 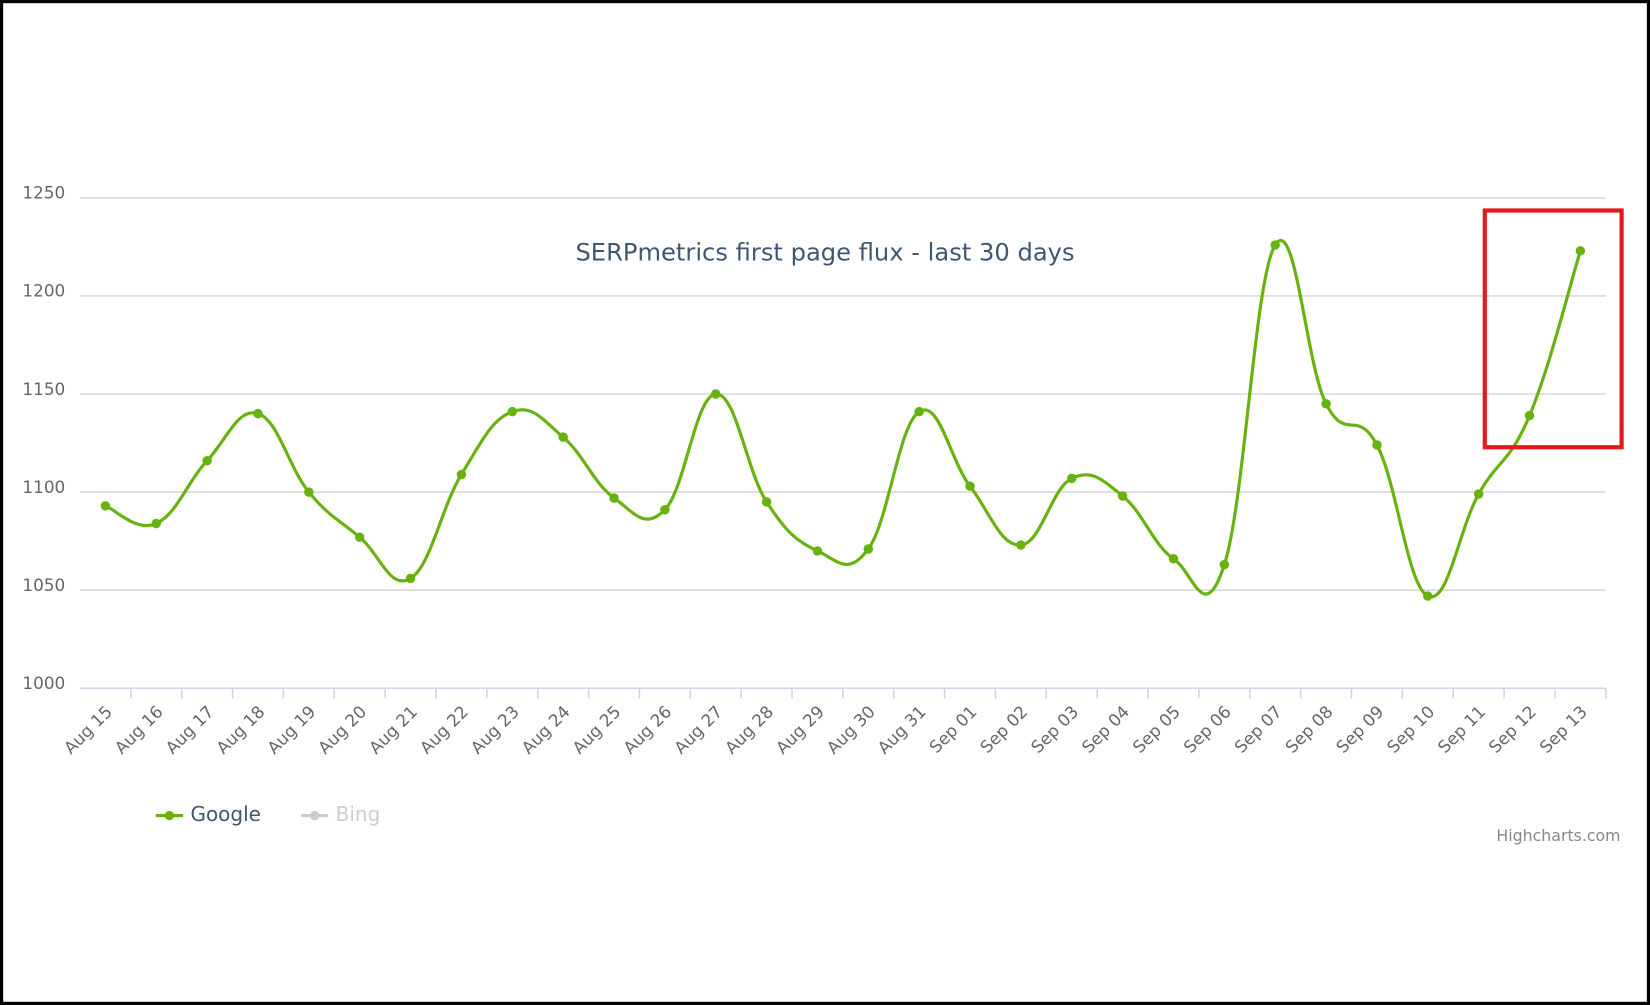 I want to click on y-tick-label: 1250, so click(x=43, y=193).